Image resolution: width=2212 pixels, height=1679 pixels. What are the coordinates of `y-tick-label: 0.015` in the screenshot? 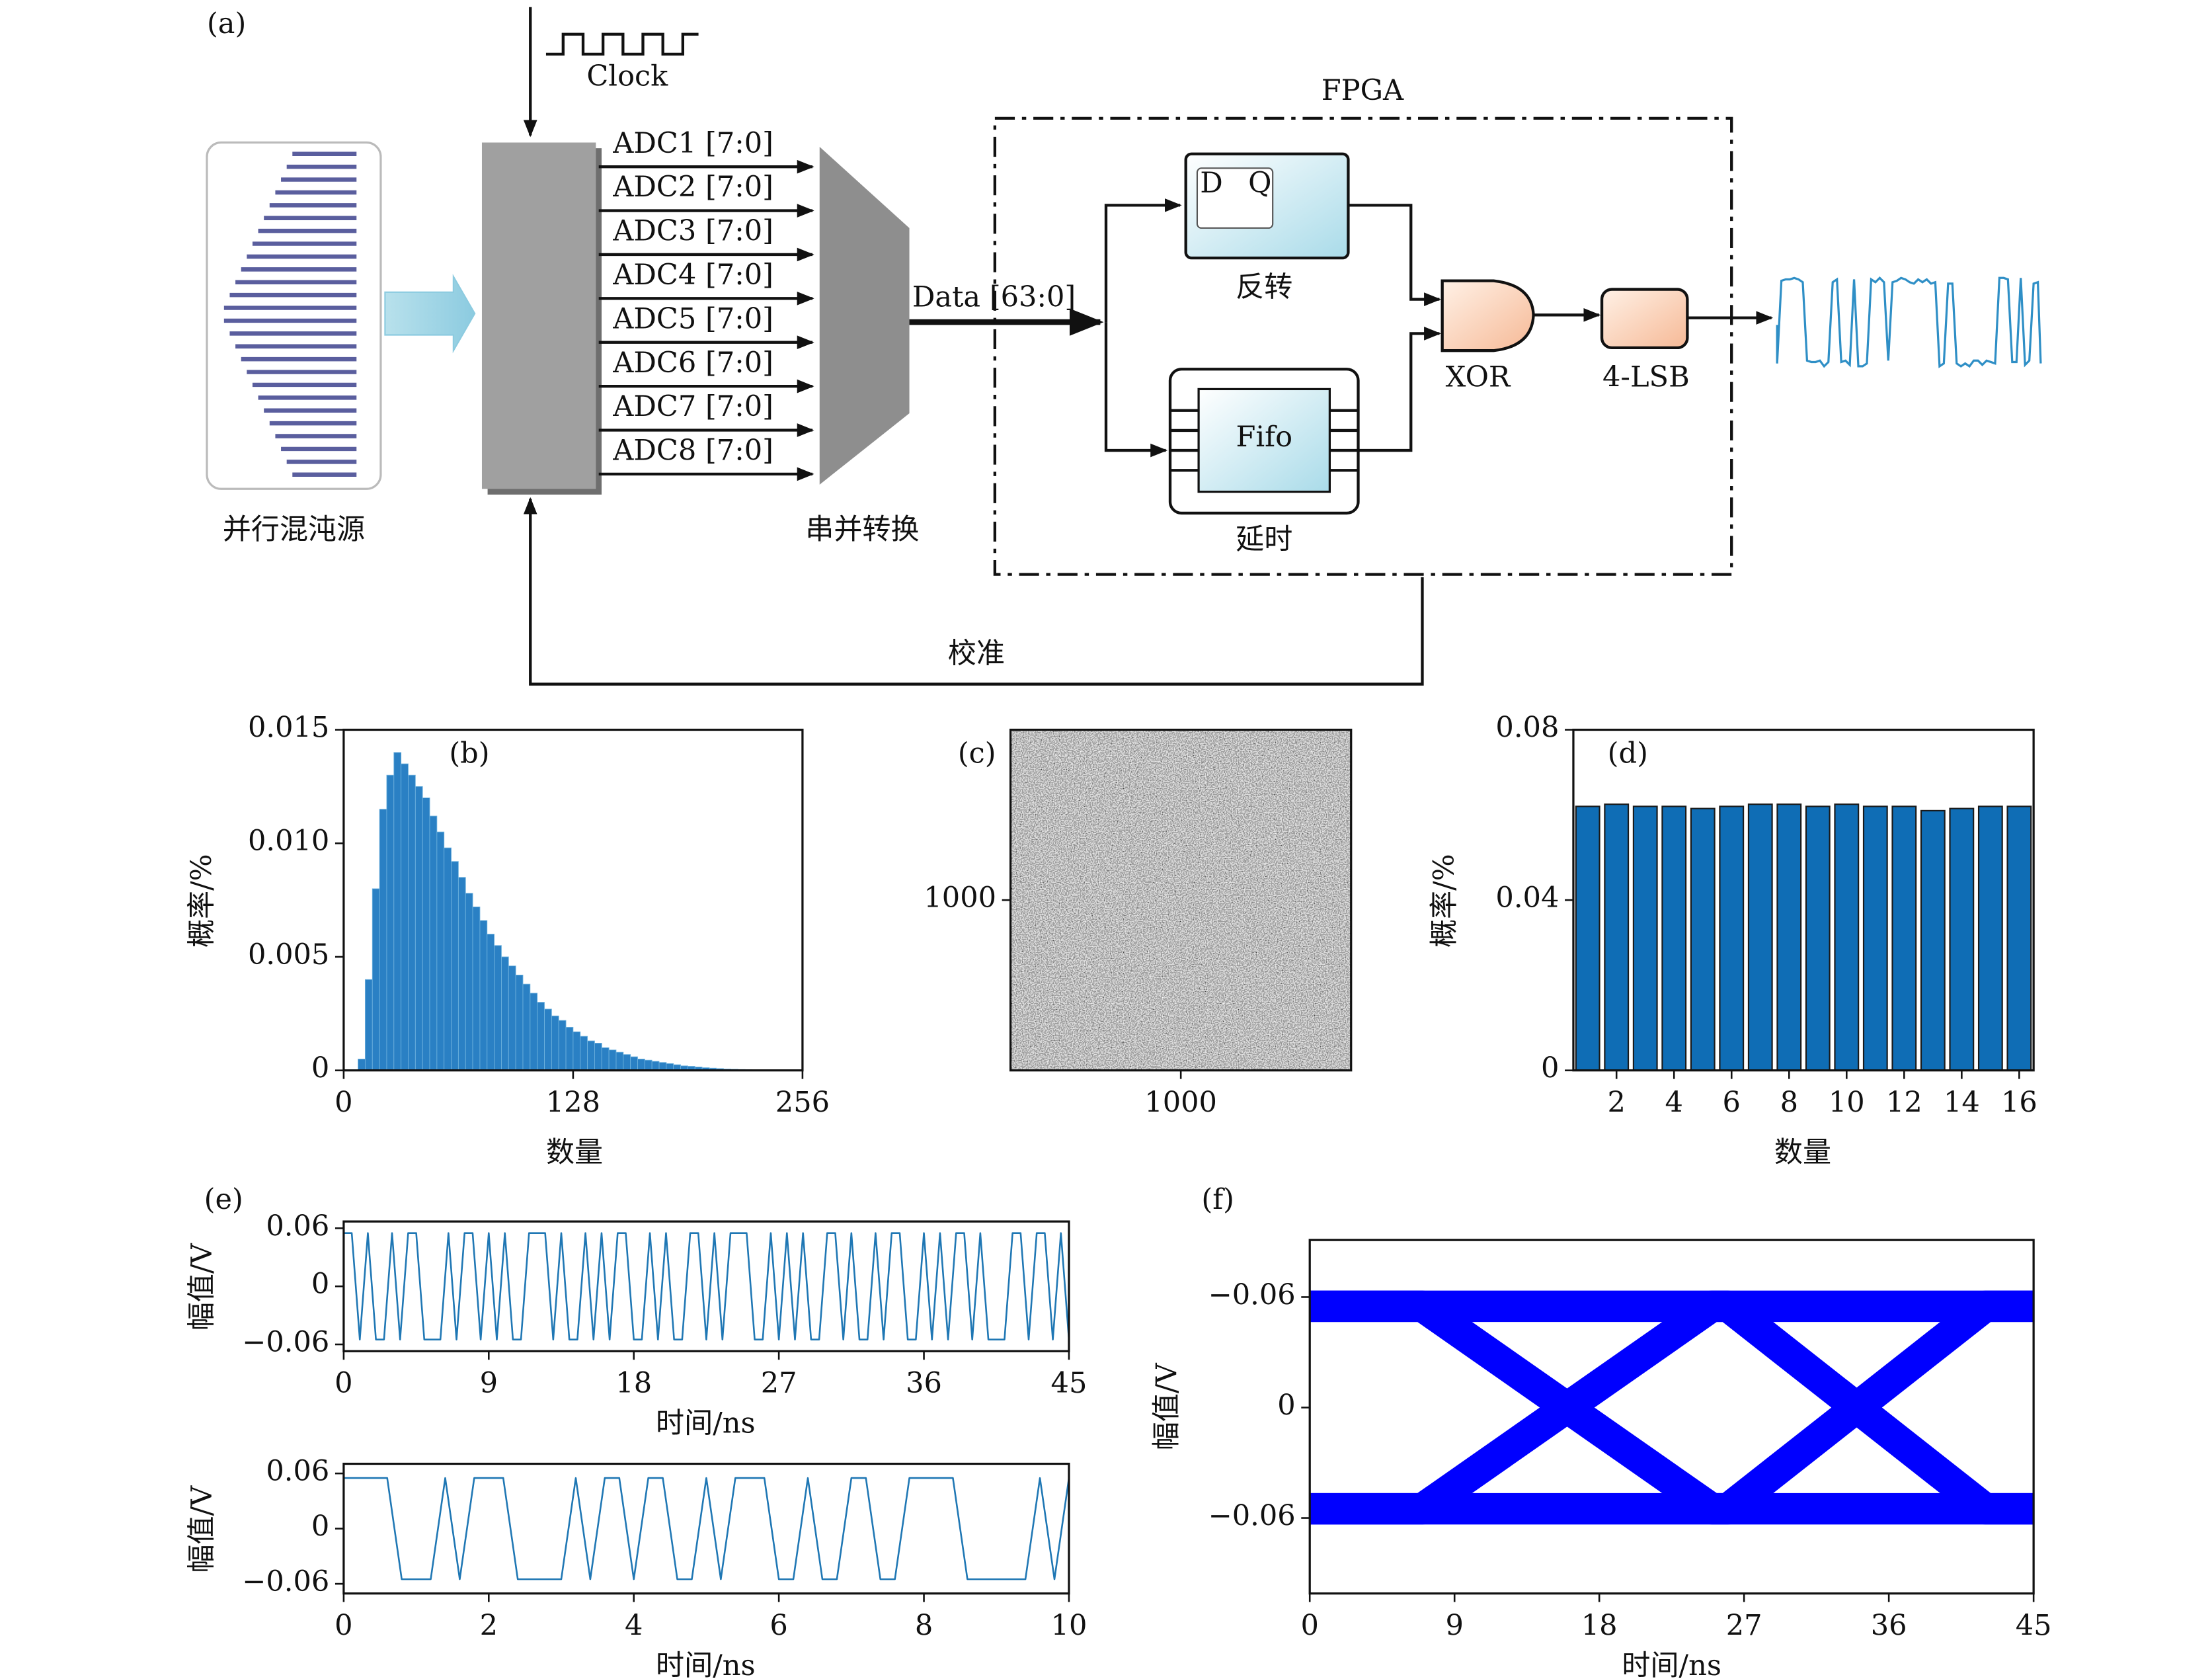 It's located at (288, 729).